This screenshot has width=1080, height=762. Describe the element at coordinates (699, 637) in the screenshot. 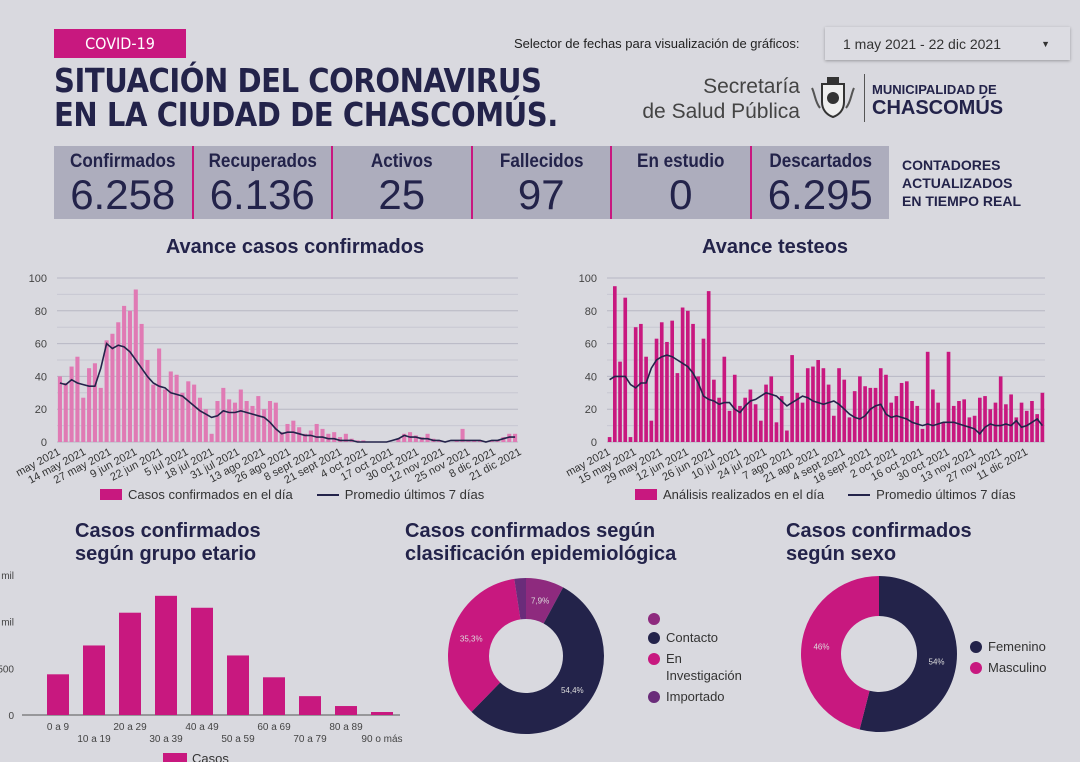

I see `legend-item: Contacto` at that location.